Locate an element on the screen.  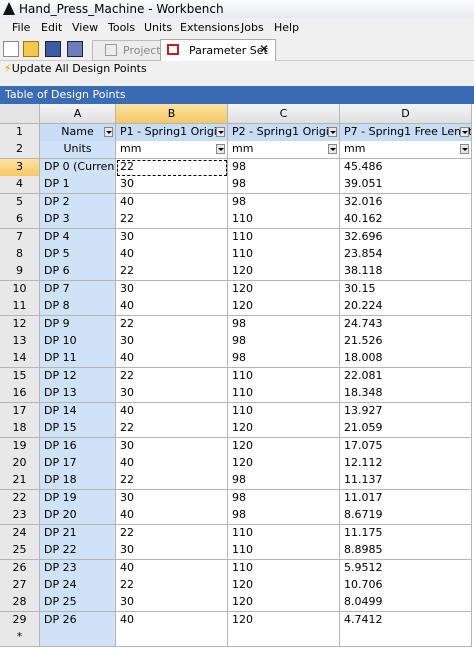
table-cell: 98 is located at coordinates (284, 342).